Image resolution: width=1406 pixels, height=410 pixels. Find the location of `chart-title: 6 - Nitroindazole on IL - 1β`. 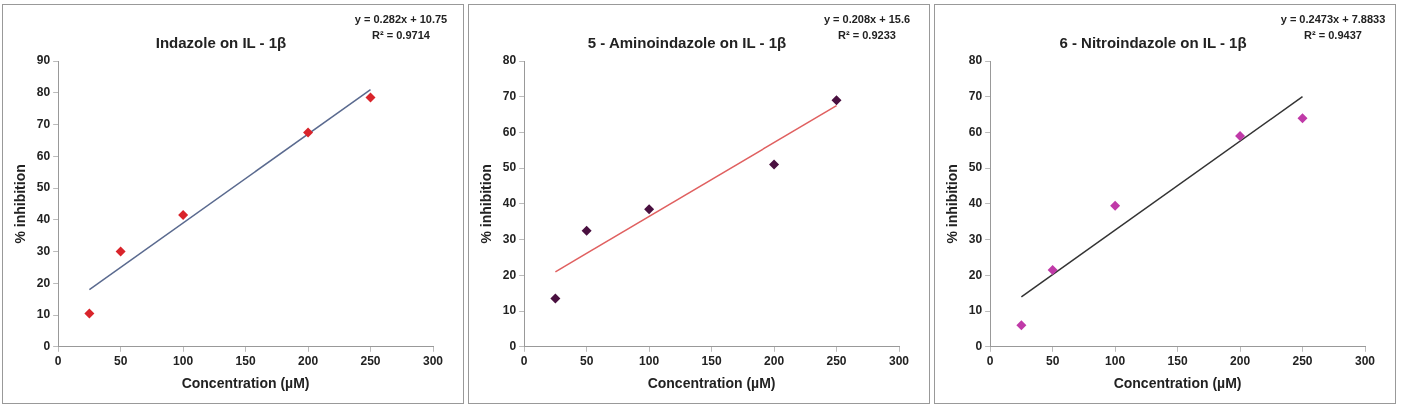

chart-title: 6 - Nitroindazole on IL - 1β is located at coordinates (1153, 43).